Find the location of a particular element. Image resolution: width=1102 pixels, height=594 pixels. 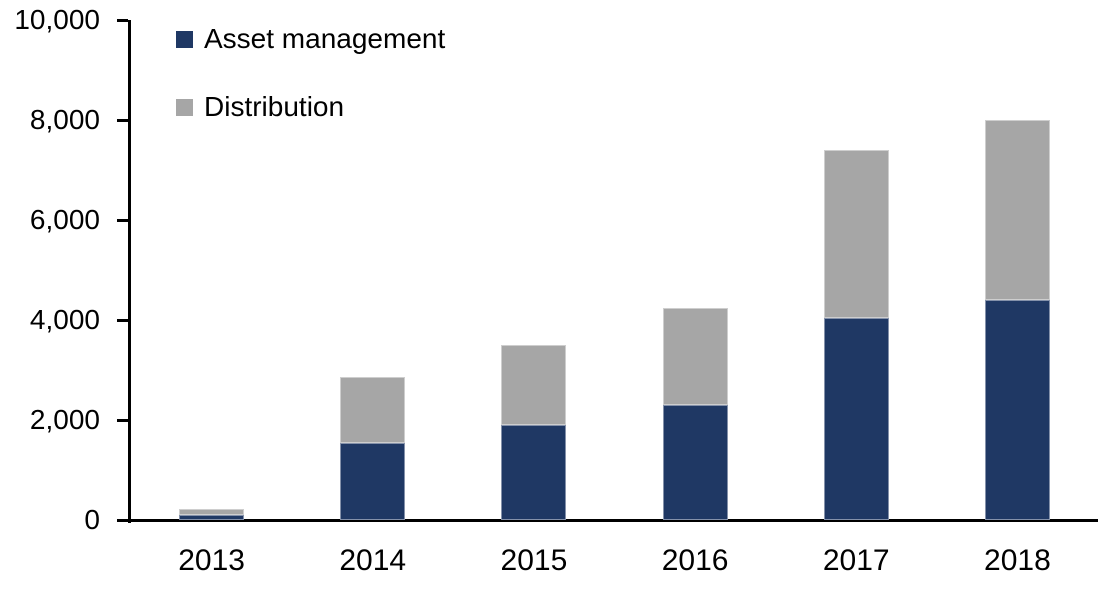

bar-segment-asset-management-2015 is located at coordinates (534, 472).